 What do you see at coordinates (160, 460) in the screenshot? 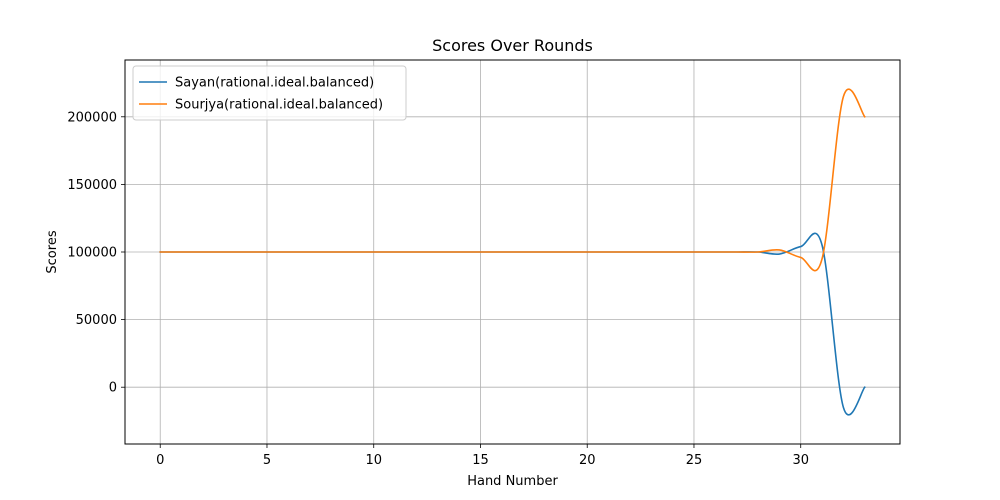
I see `x-tick-label: 0` at bounding box center [160, 460].